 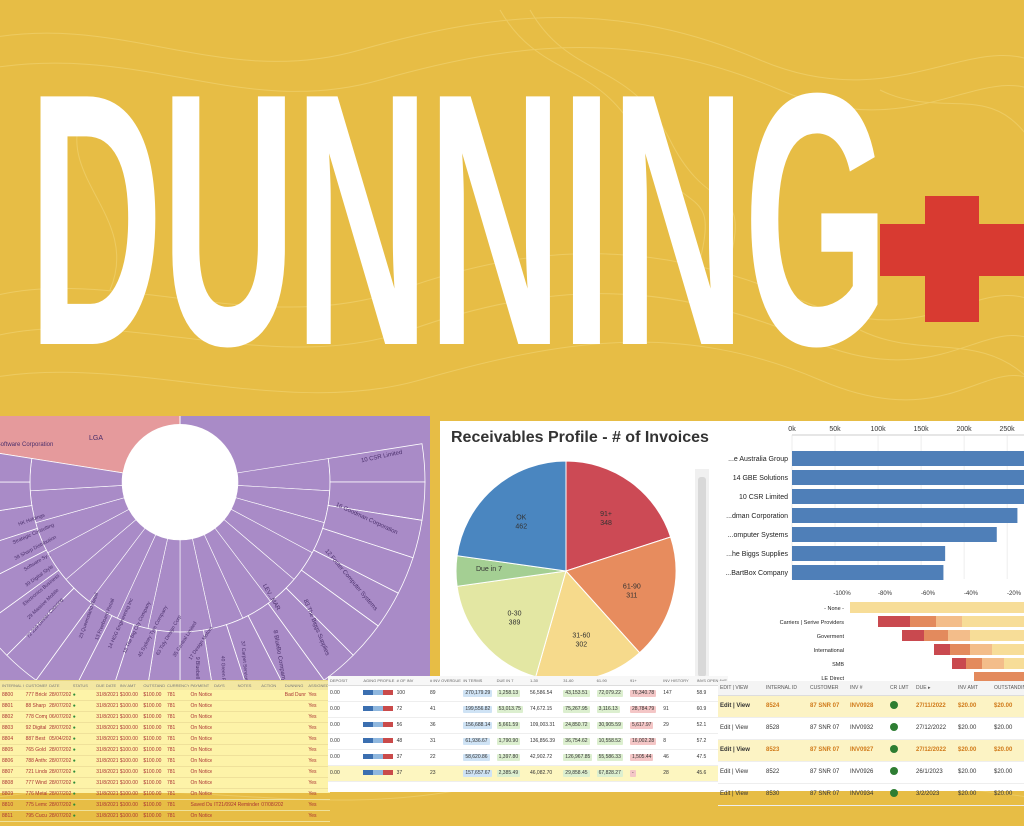 I want to click on table-cell: 75,267.95, so click(x=578, y=709).